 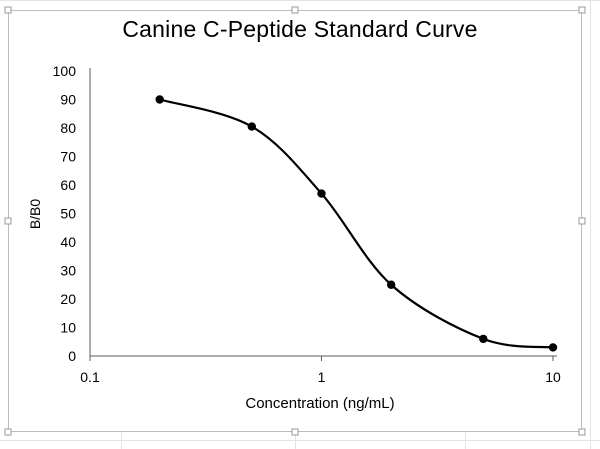 I want to click on y-tick-label: 80, so click(x=68, y=128).